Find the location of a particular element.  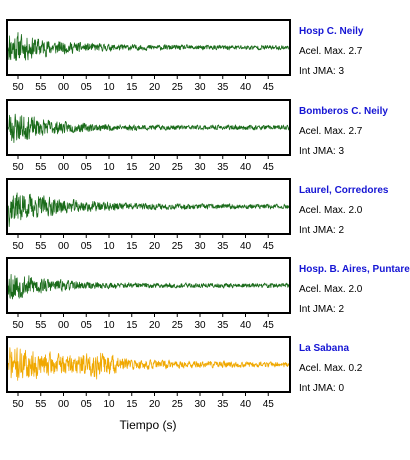

station-name: Laurel, Corredores is located at coordinates (344, 190).